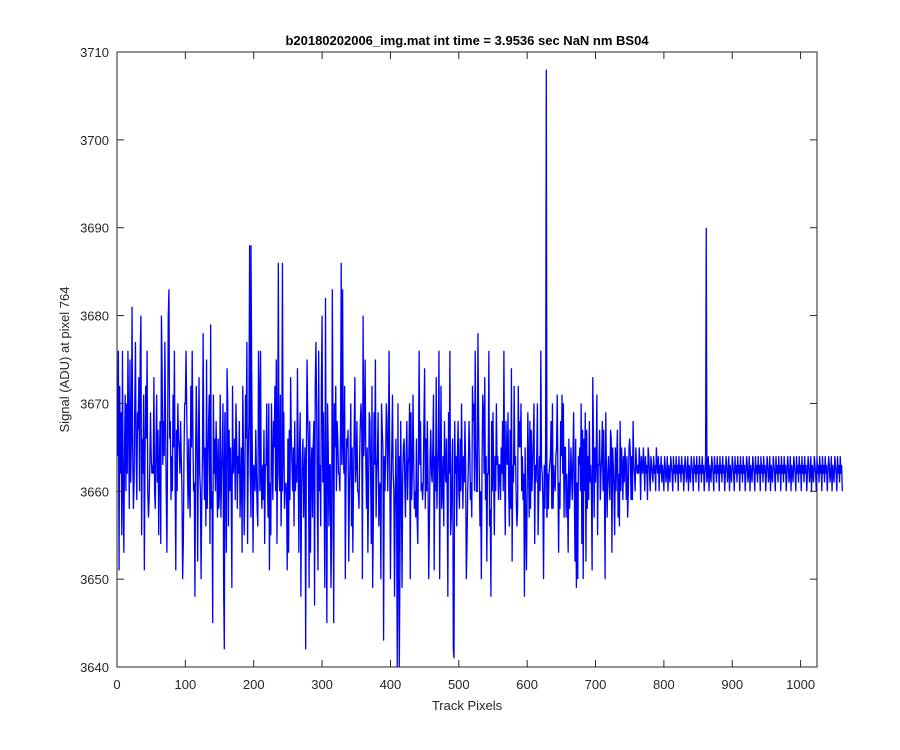 The image size is (900, 750). Describe the element at coordinates (664, 684) in the screenshot. I see `x-tick-label: 800` at that location.